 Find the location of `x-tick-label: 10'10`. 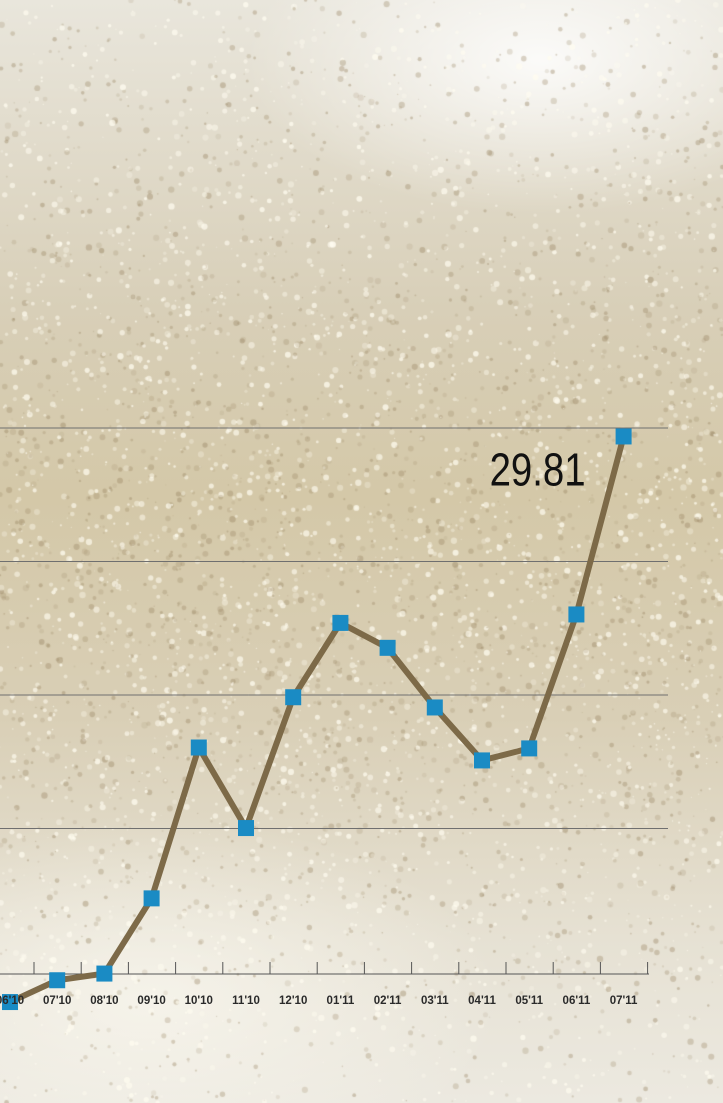

x-tick-label: 10'10 is located at coordinates (199, 1001).